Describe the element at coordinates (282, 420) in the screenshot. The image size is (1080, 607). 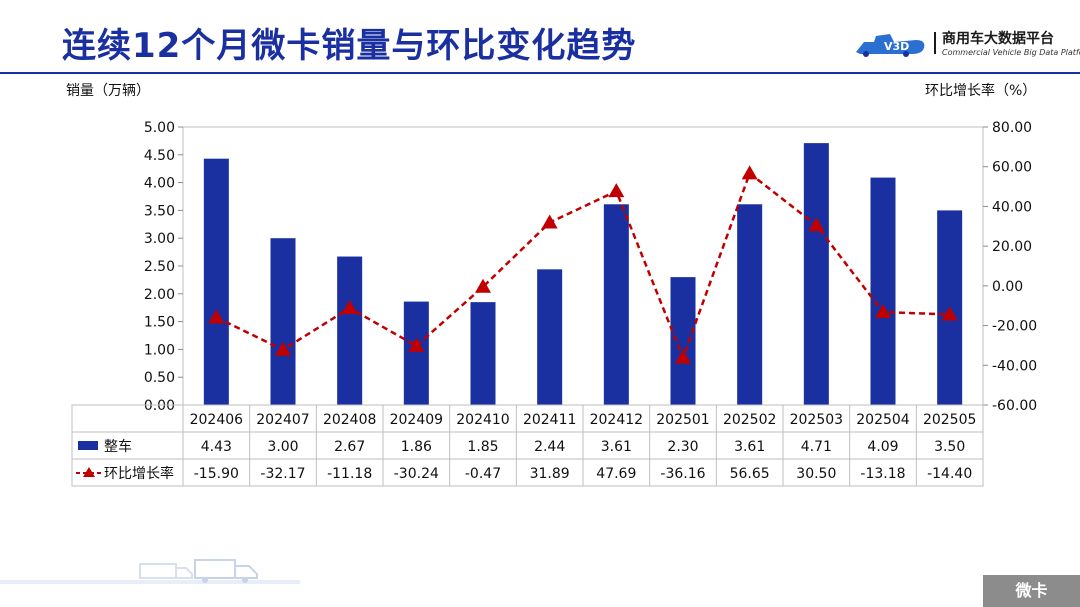
I see `x-tick-label: 202407` at that location.